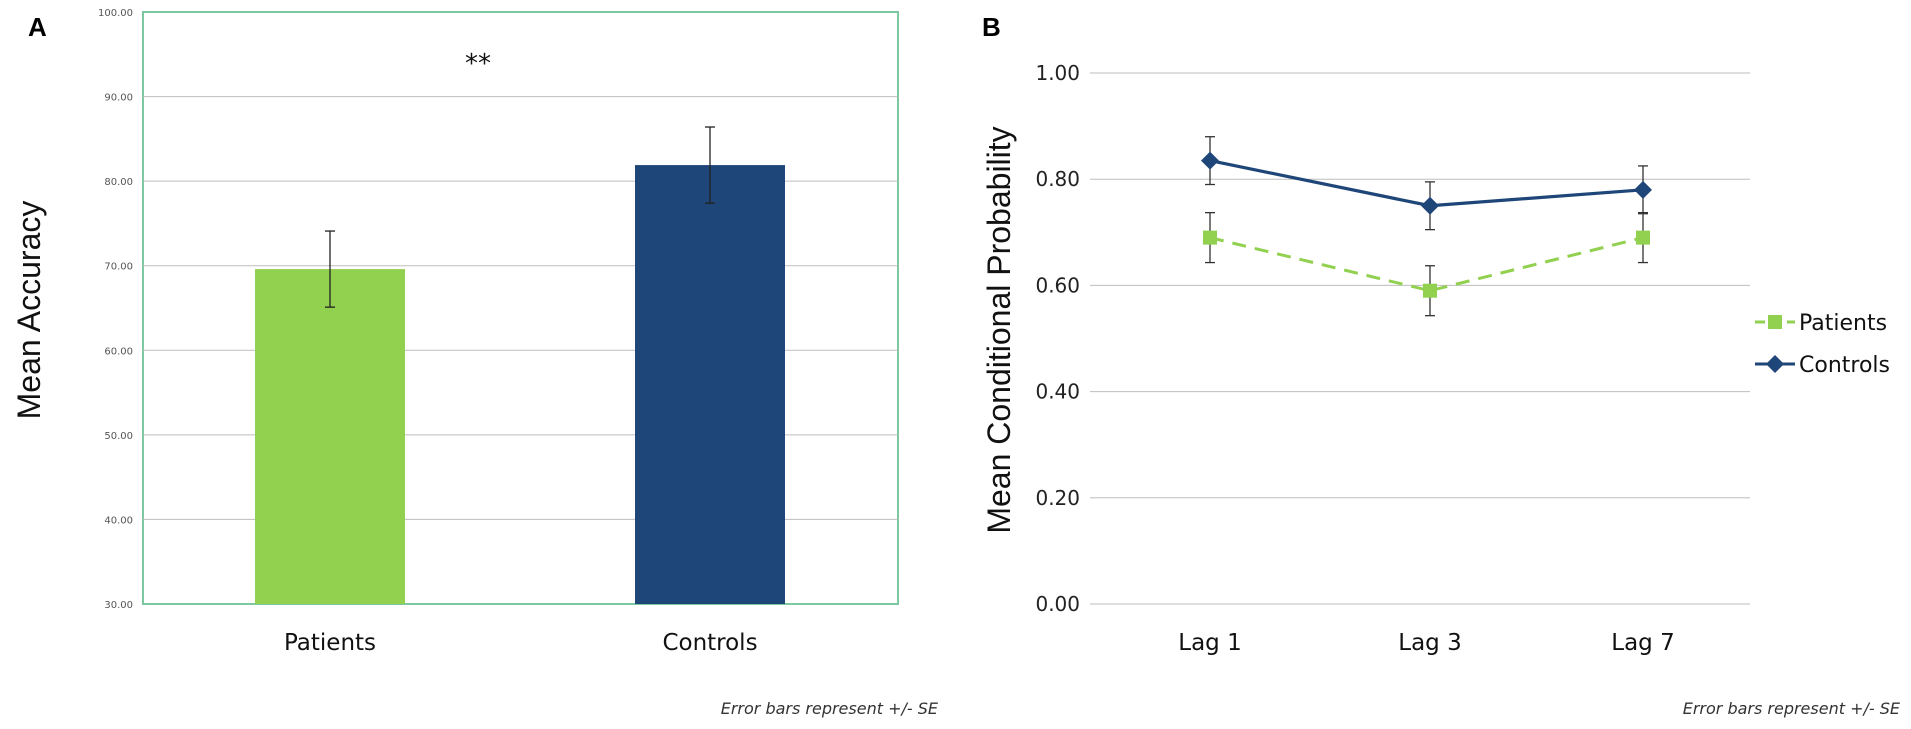 This screenshot has height=729, width=1911. Describe the element at coordinates (1426, 183) in the screenshot. I see `series-line-controls` at that location.